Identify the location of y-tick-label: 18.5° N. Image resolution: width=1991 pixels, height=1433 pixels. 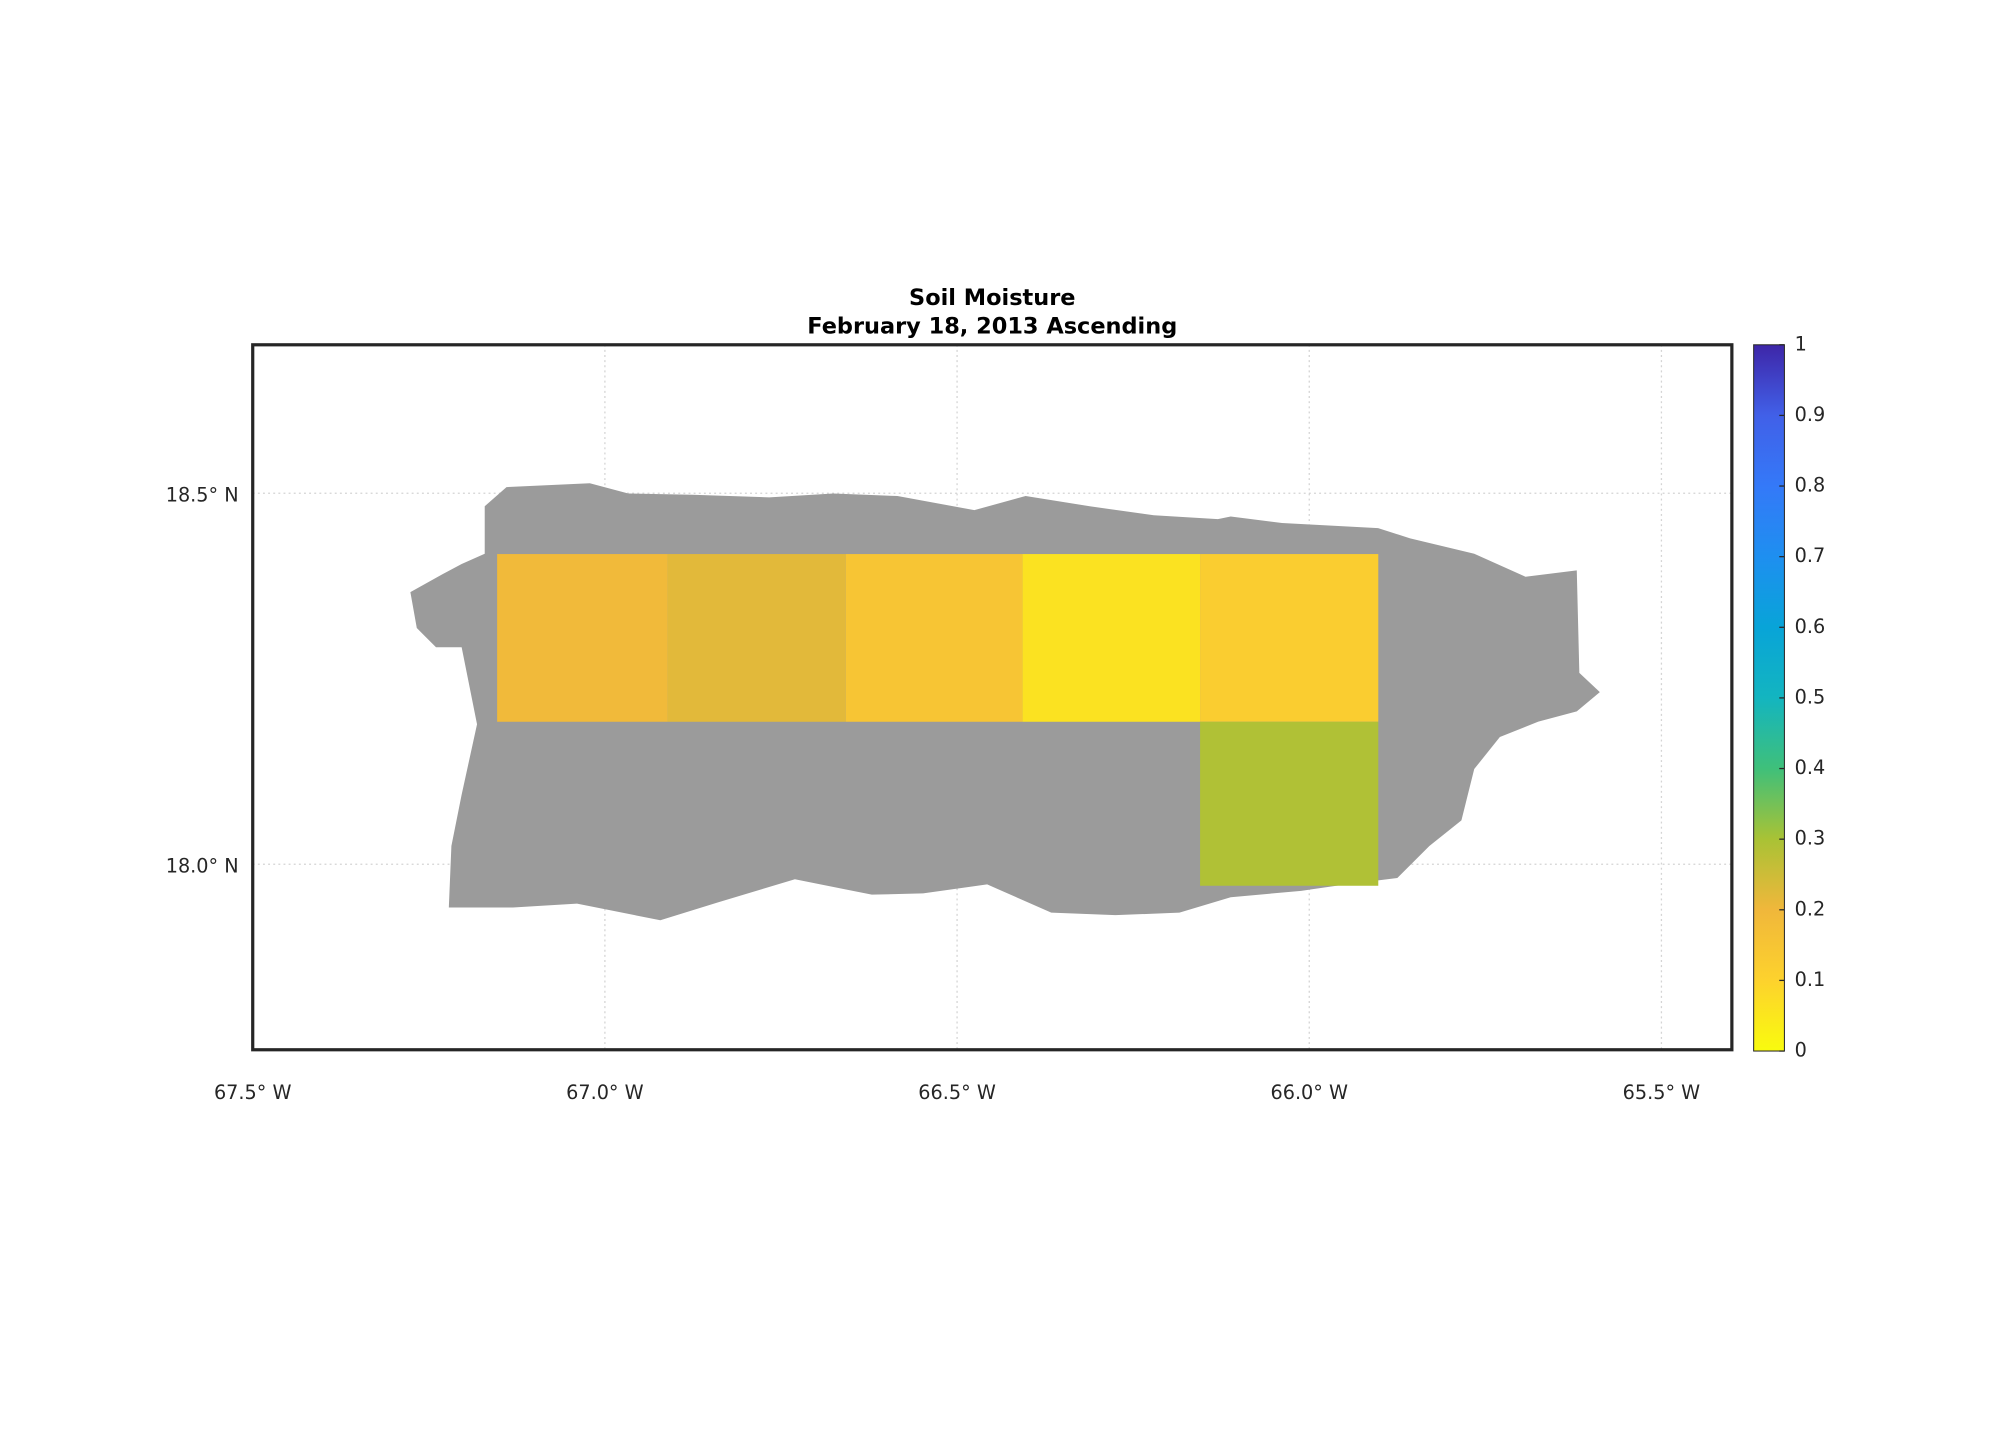
(202, 494).